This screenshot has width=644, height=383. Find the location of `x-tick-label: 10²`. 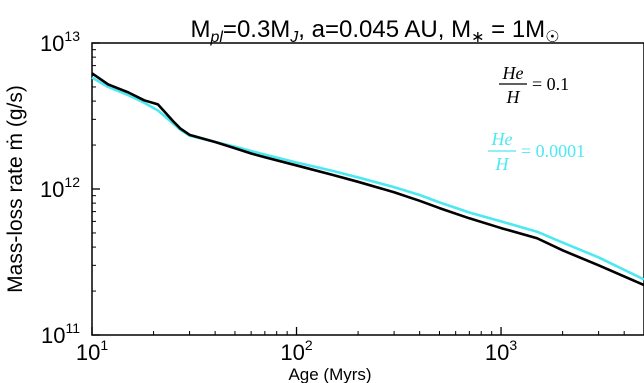

x-tick-label: 10² is located at coordinates (296, 351).